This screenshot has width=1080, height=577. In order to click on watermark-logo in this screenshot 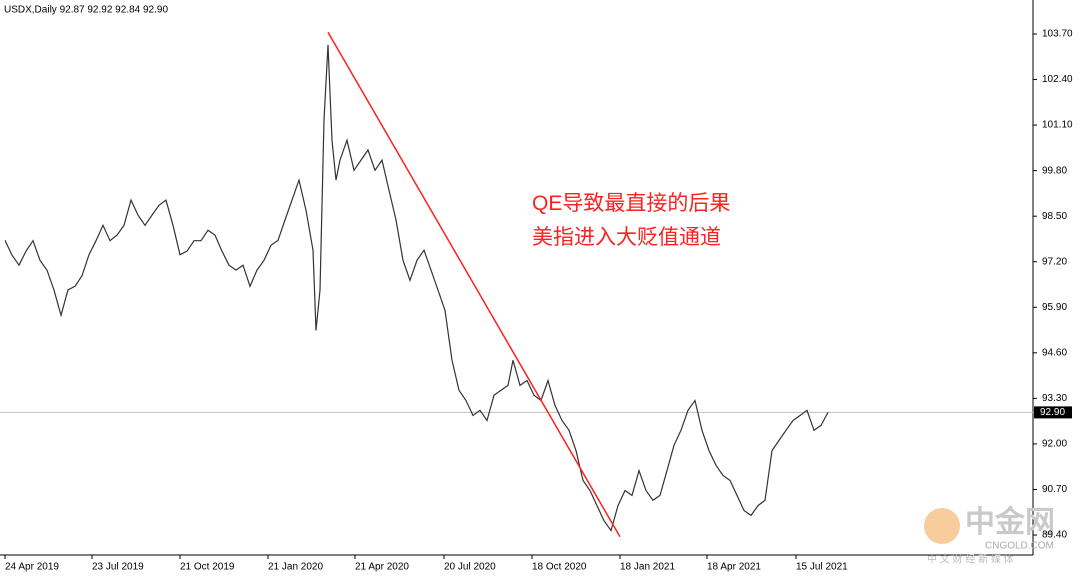, I will do `click(942, 526)`.